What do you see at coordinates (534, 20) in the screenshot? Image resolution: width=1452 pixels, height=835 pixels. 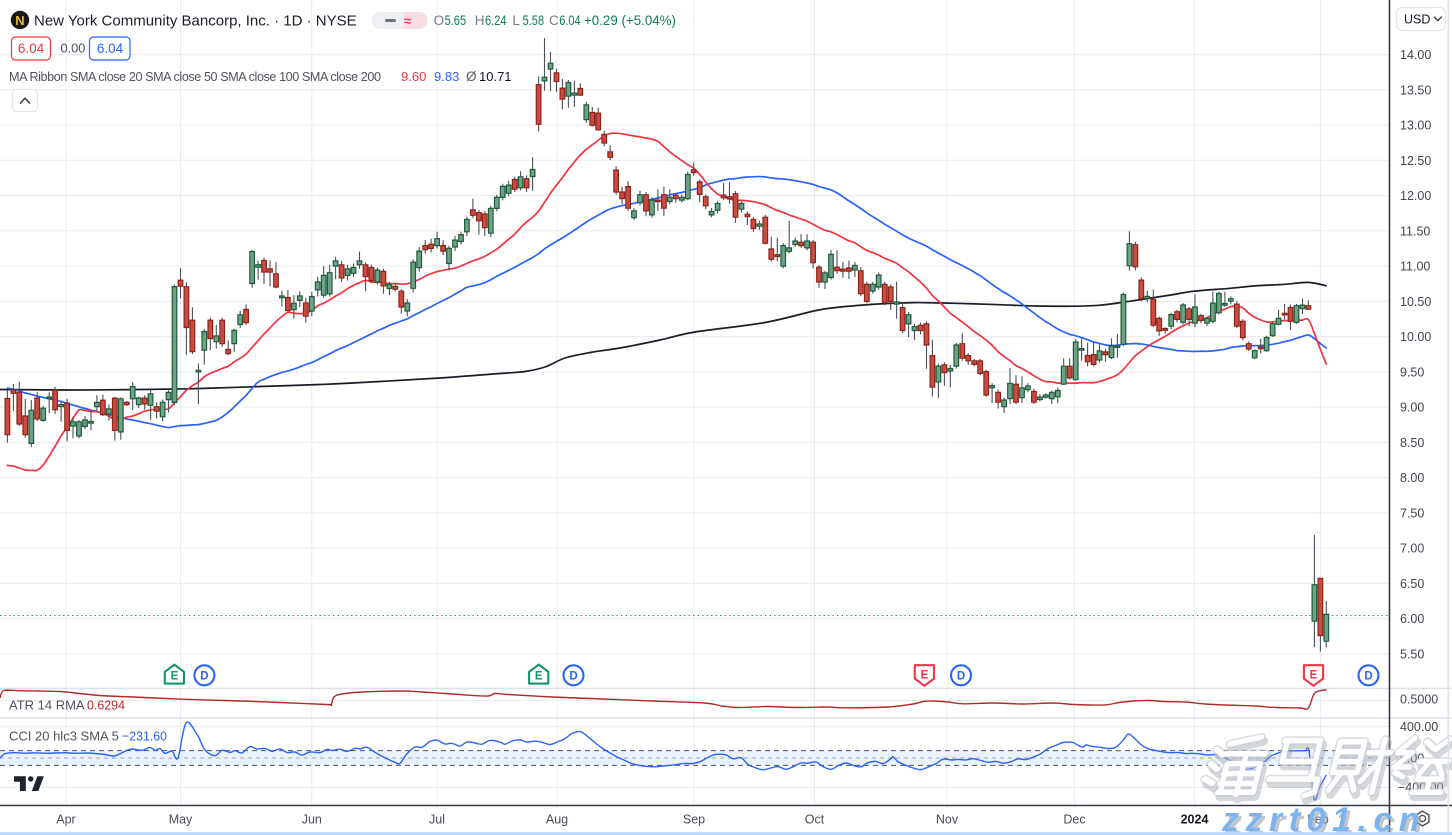 I see `svg-text: 5.58` at bounding box center [534, 20].